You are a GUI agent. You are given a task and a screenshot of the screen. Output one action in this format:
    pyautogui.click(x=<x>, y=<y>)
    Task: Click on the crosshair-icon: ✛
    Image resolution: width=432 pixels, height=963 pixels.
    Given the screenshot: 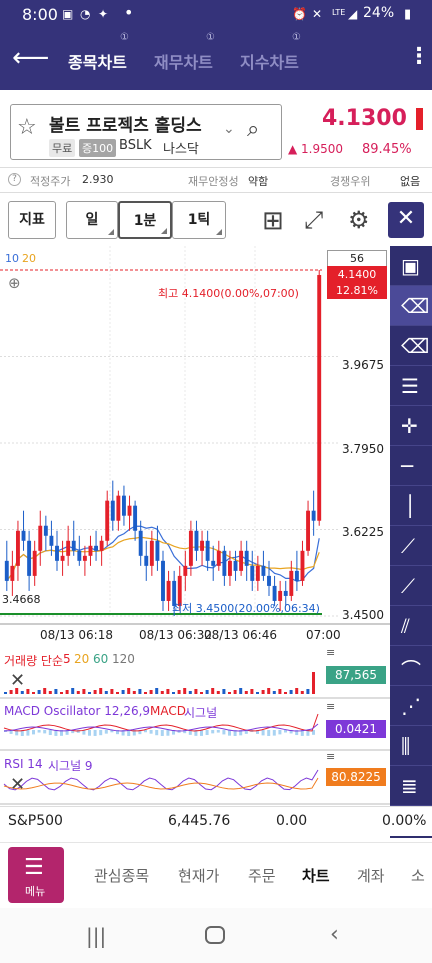 What is the action you would take?
    pyautogui.click(x=411, y=426)
    